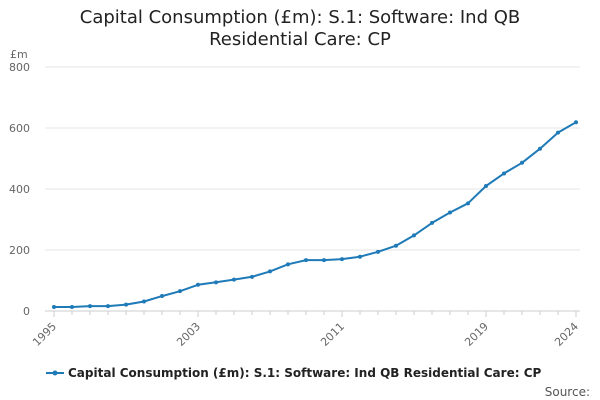 The image size is (600, 400). I want to click on x-tick-label: 1995, so click(44, 334).